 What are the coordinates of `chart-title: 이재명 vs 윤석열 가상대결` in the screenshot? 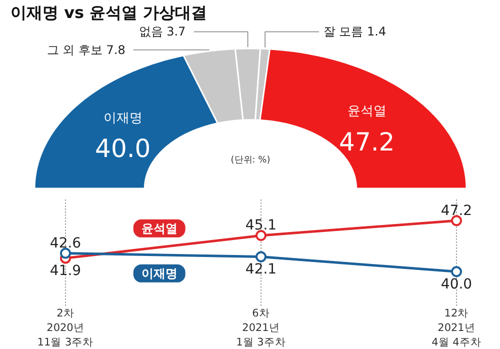 It's located at (109, 12).